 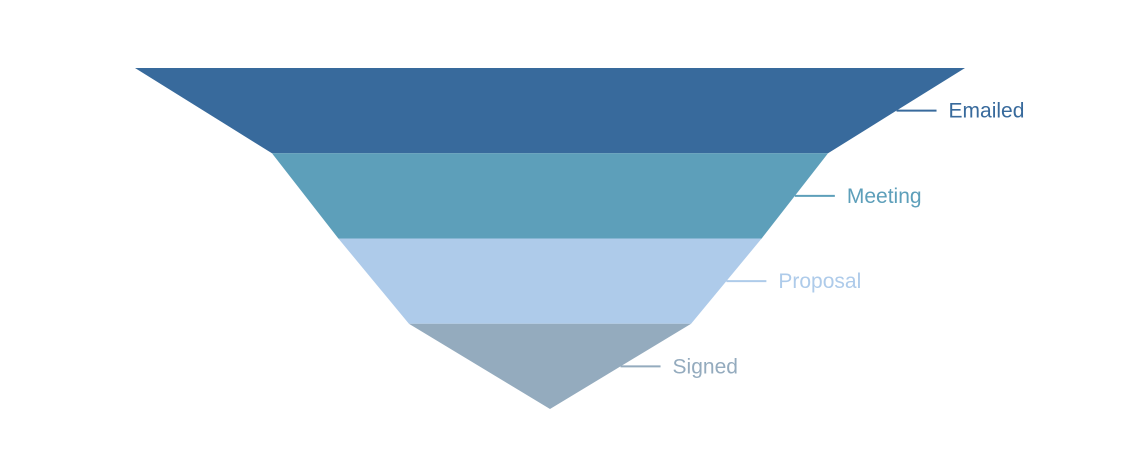 What do you see at coordinates (550, 366) in the screenshot?
I see `funnel-segment-signed` at bounding box center [550, 366].